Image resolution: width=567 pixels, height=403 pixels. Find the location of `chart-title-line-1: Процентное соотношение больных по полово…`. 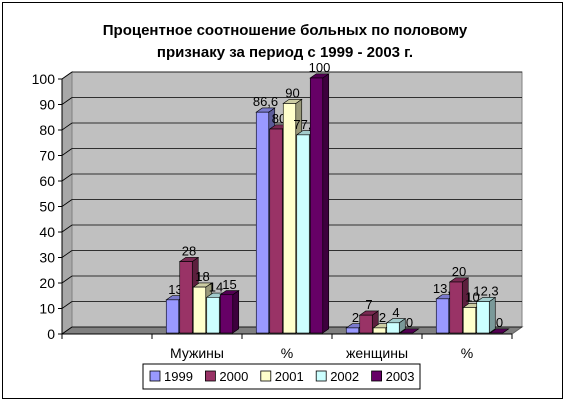

chart-title-line-1: Процентное соотношение больных по полово… is located at coordinates (285, 30).